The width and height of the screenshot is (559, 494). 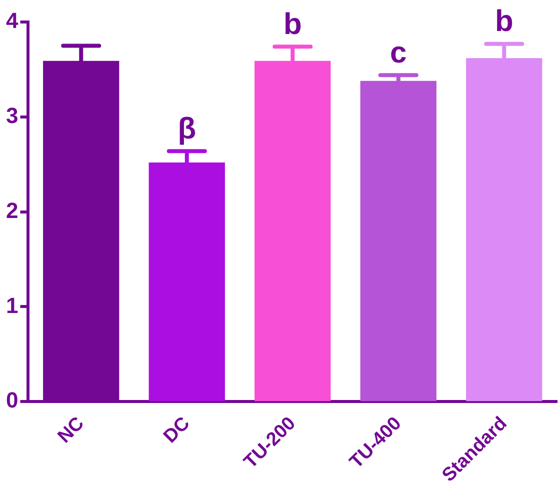 I want to click on y-tick-label: 2, so click(x=12, y=210).